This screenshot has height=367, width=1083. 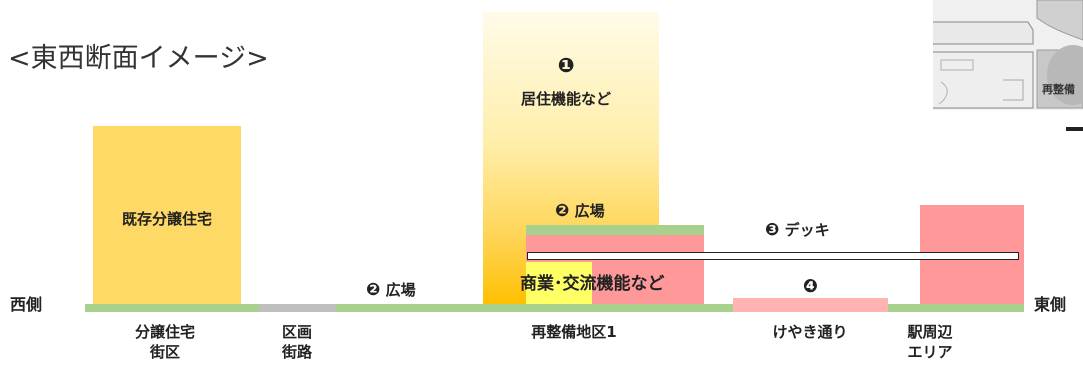 I want to click on upper-plaza-marker: ❷, so click(x=562, y=211).